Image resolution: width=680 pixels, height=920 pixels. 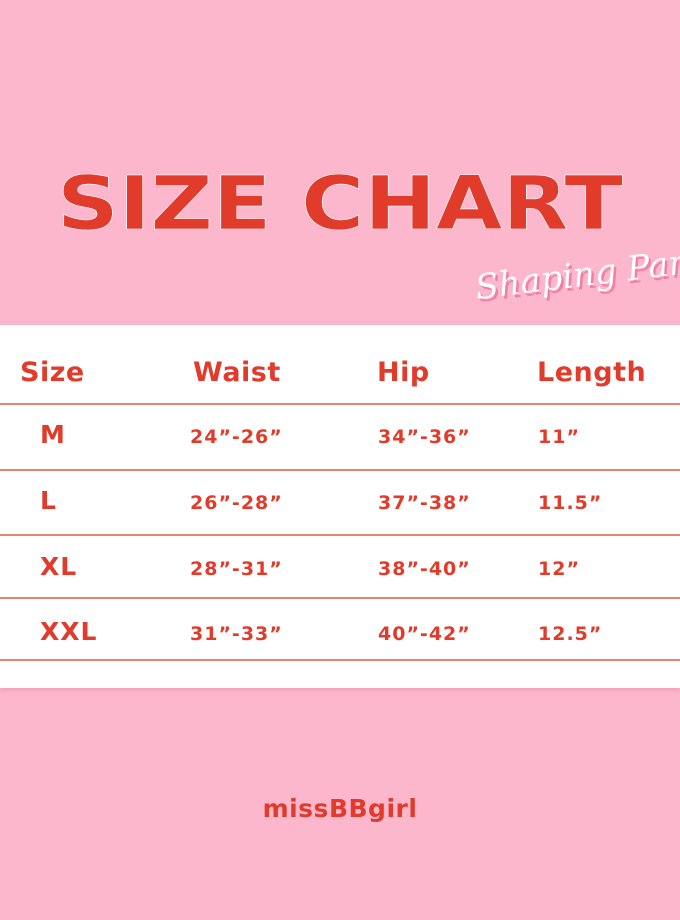 I want to click on title-graphic: SIZE CHART, so click(x=340, y=203).